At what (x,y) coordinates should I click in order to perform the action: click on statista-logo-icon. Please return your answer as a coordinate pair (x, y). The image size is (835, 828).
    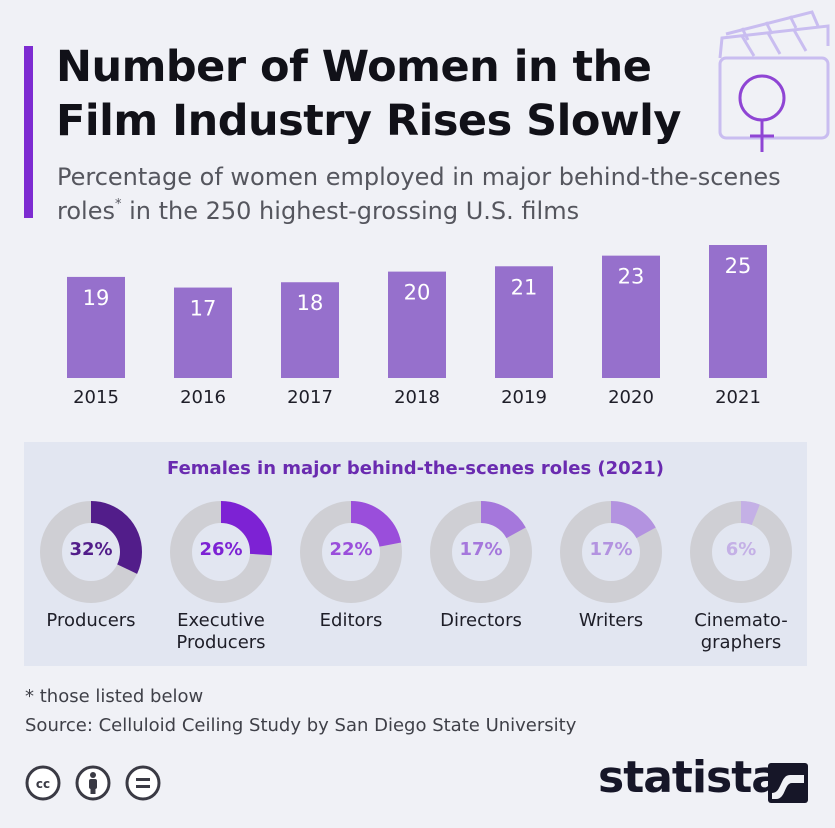
    Looking at the image, I should click on (788, 783).